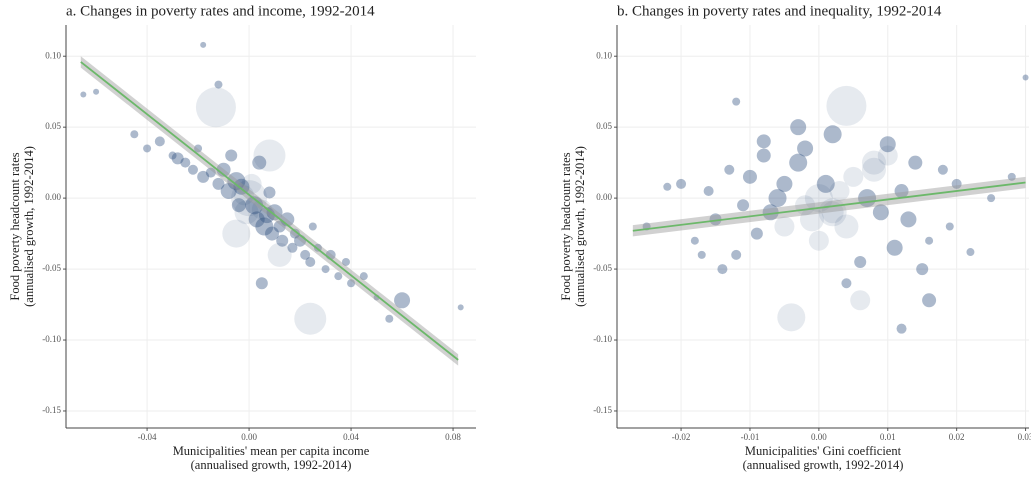 This screenshot has height=478, width=1031. Describe the element at coordinates (453, 437) in the screenshot. I see `x-tick-label: 0.08` at that location.